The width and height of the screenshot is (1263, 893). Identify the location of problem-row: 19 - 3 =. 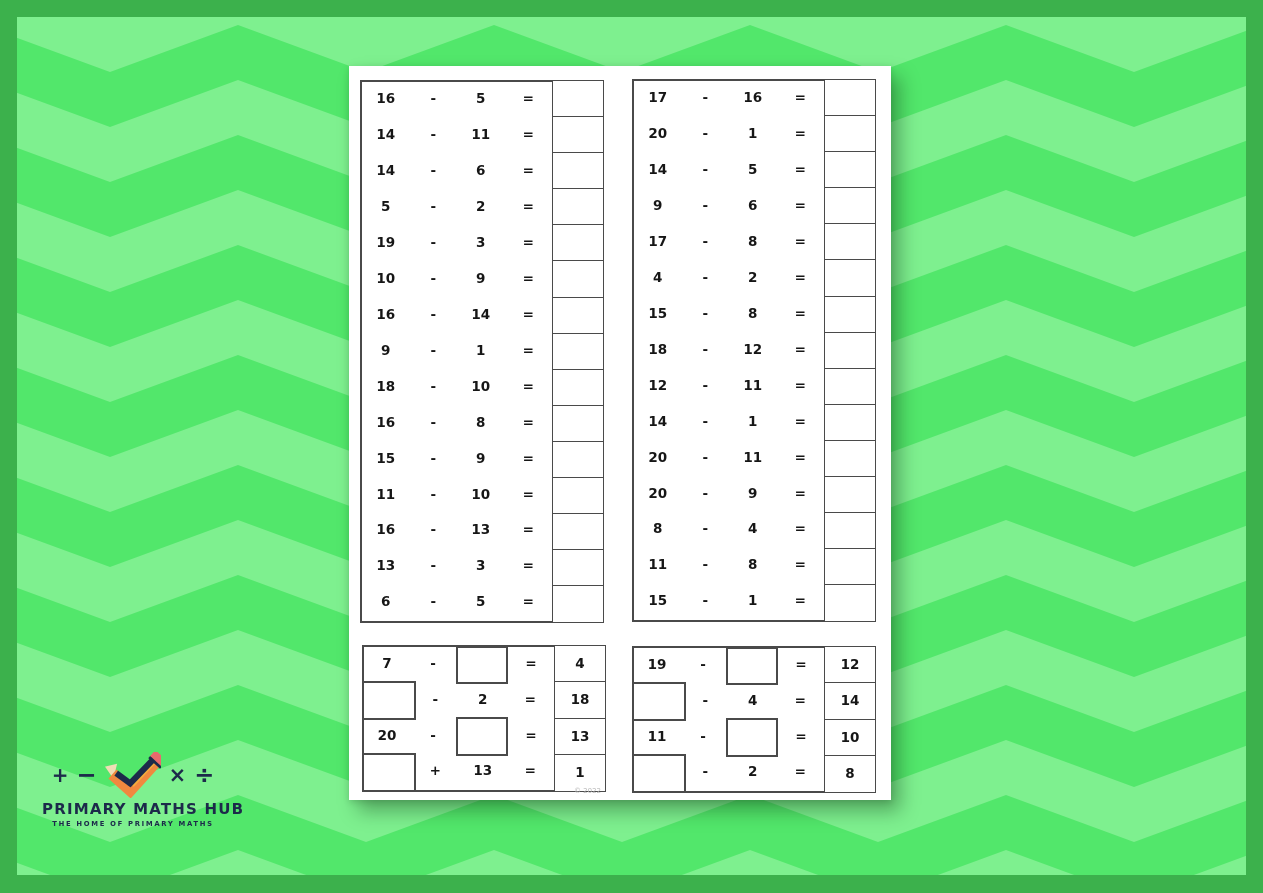
(457, 244).